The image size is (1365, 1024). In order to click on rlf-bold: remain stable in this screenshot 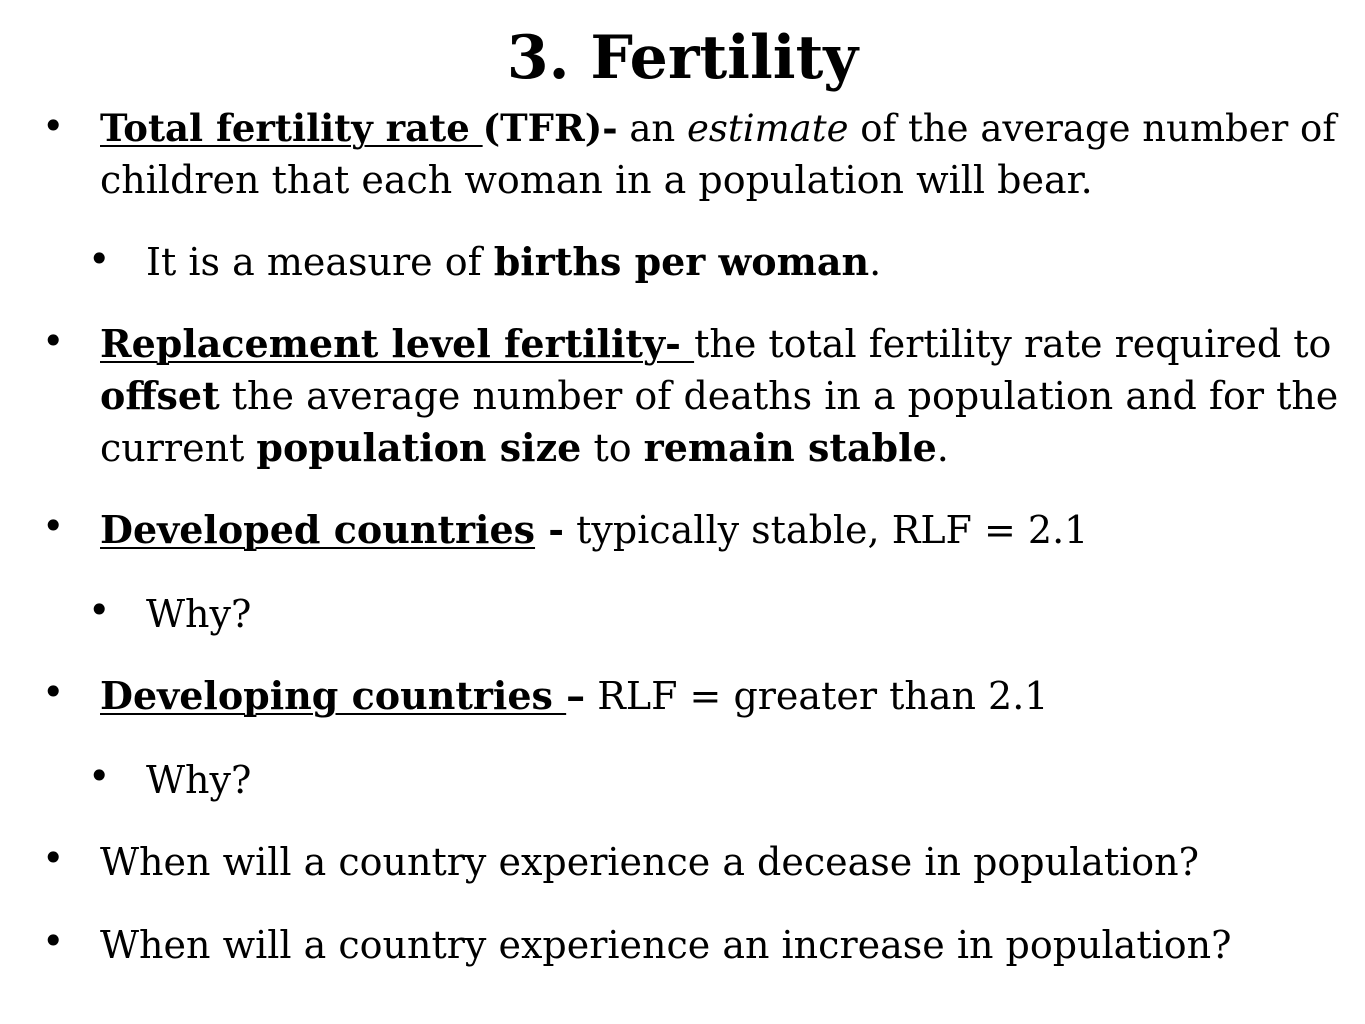, I will do `click(790, 447)`.